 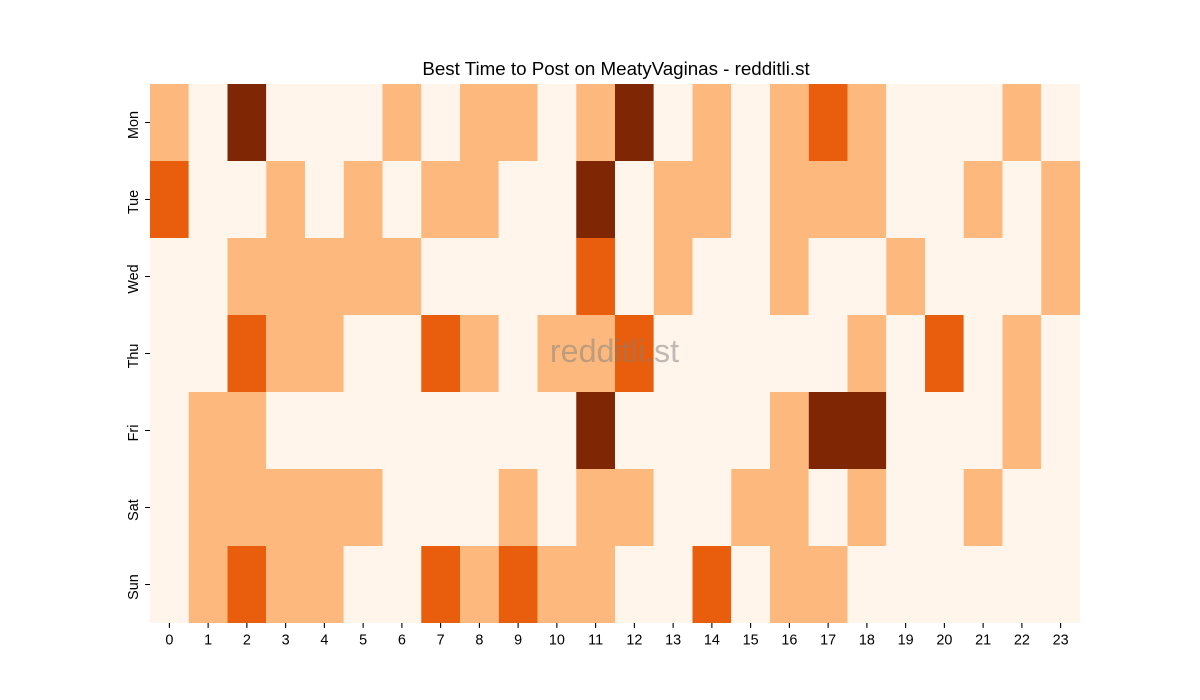 What do you see at coordinates (906, 640) in the screenshot?
I see `svg-text: 19` at bounding box center [906, 640].